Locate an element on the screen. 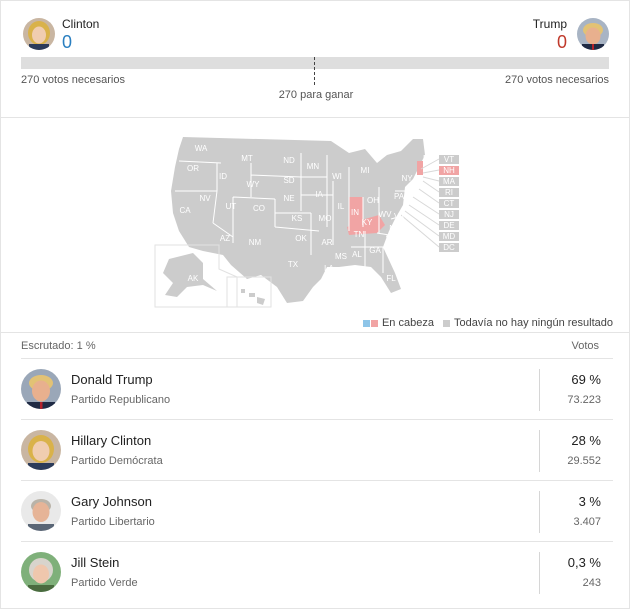  state-box-dc is located at coordinates (449, 247).